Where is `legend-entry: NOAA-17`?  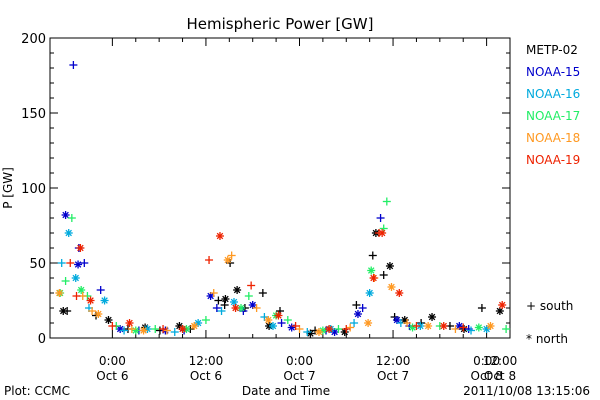
legend-entry: NOAA-17 is located at coordinates (553, 116).